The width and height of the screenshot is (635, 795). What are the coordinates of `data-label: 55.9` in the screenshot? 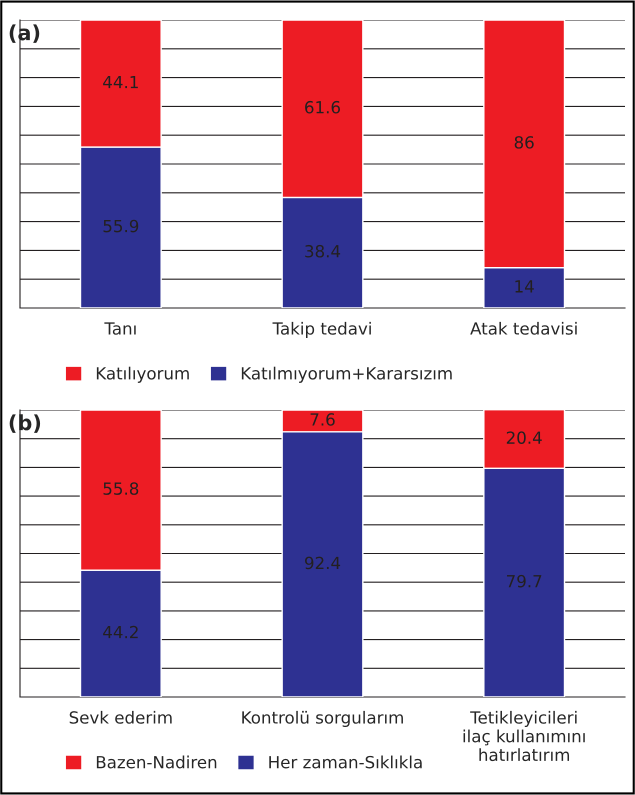 It's located at (121, 226).